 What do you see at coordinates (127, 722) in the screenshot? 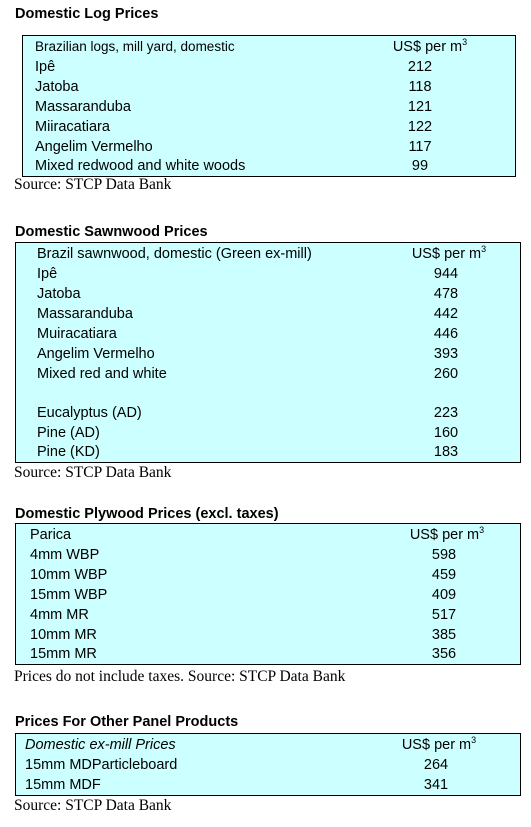
I see `other-panel-prices-heading: Prices For Other Panel Products` at bounding box center [127, 722].